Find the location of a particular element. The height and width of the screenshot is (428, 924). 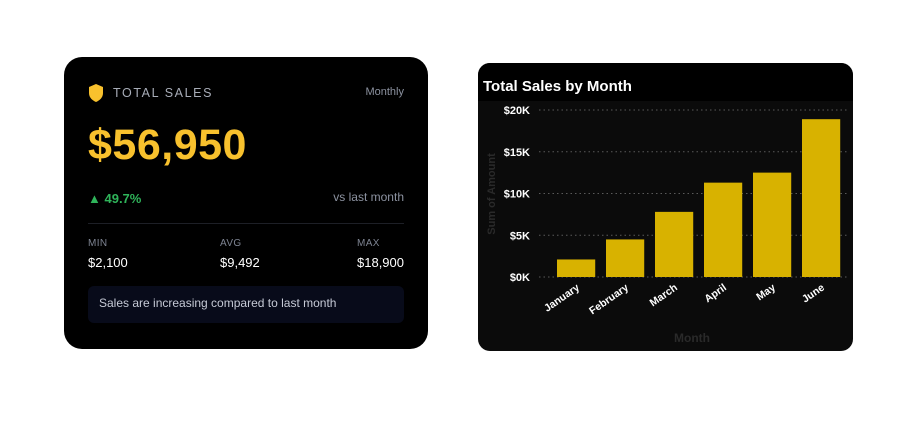

stat-value: $9,492 is located at coordinates (240, 262).